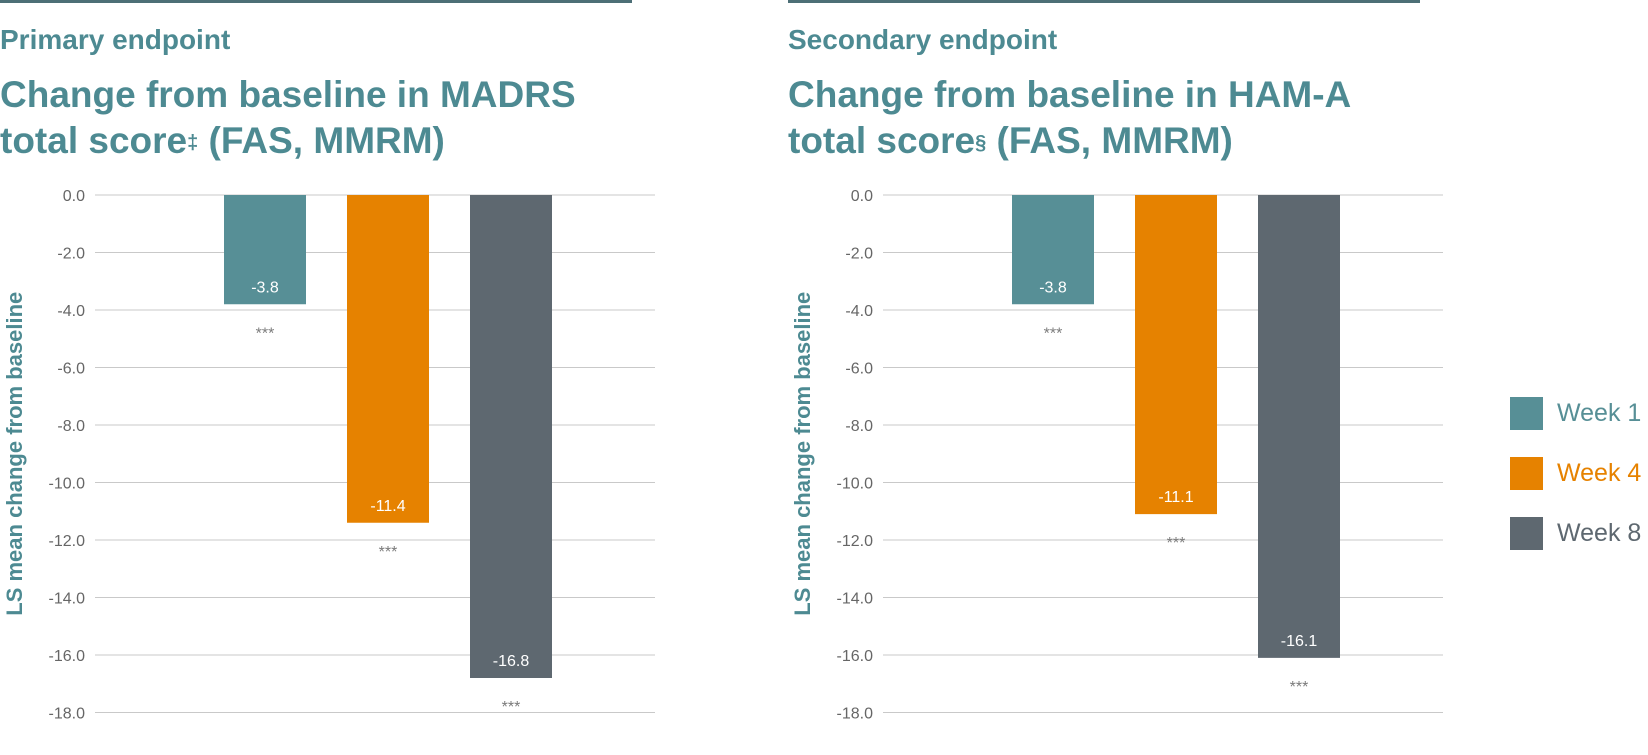 The height and width of the screenshot is (755, 1648). I want to click on title-footnote-mark: §, so click(981, 143).